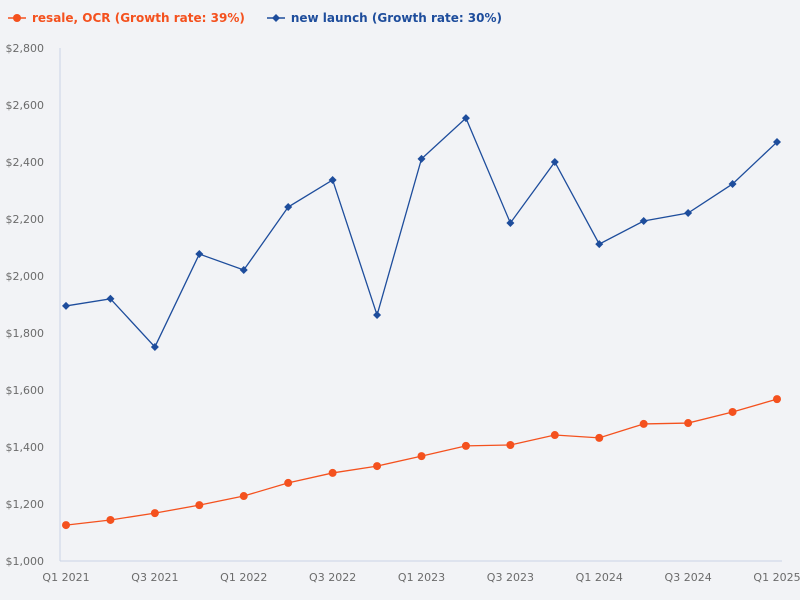 The width and height of the screenshot is (800, 600). What do you see at coordinates (25, 390) in the screenshot?
I see `y-tick-label: $1,600` at bounding box center [25, 390].